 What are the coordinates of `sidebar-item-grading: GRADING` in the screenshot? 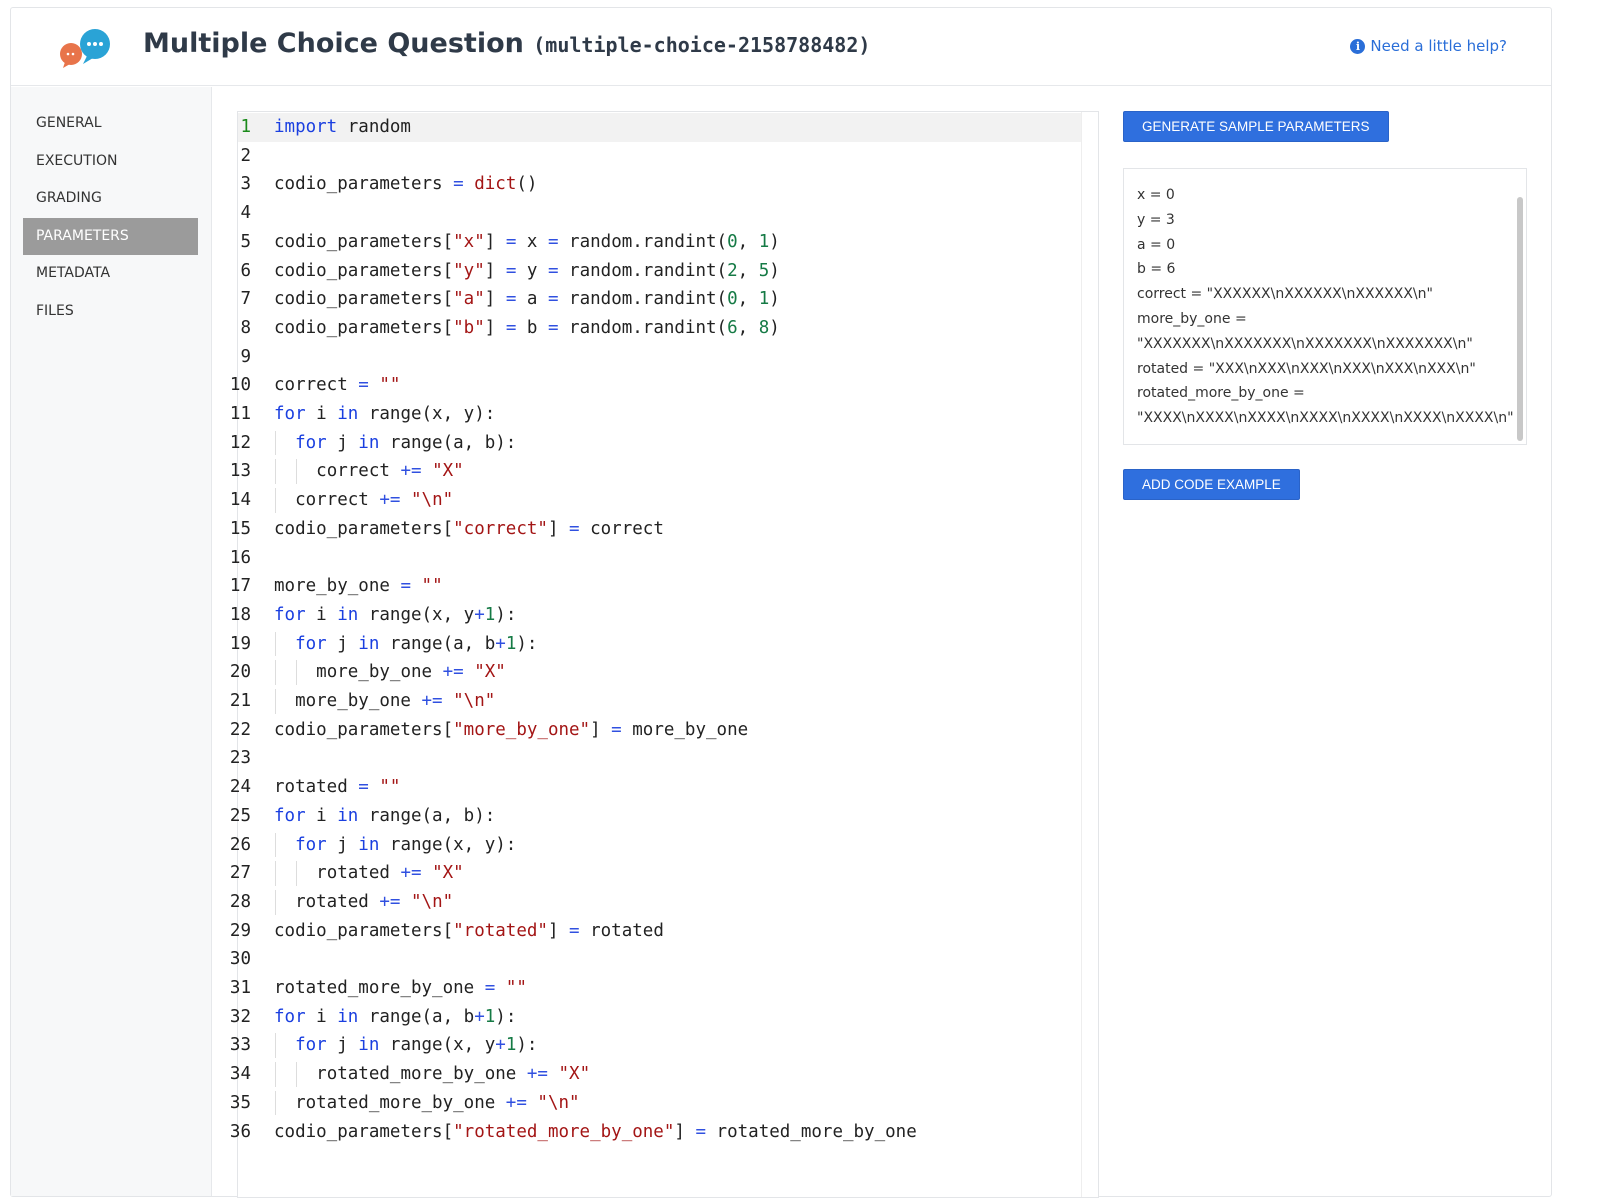 It's located at (69, 198).